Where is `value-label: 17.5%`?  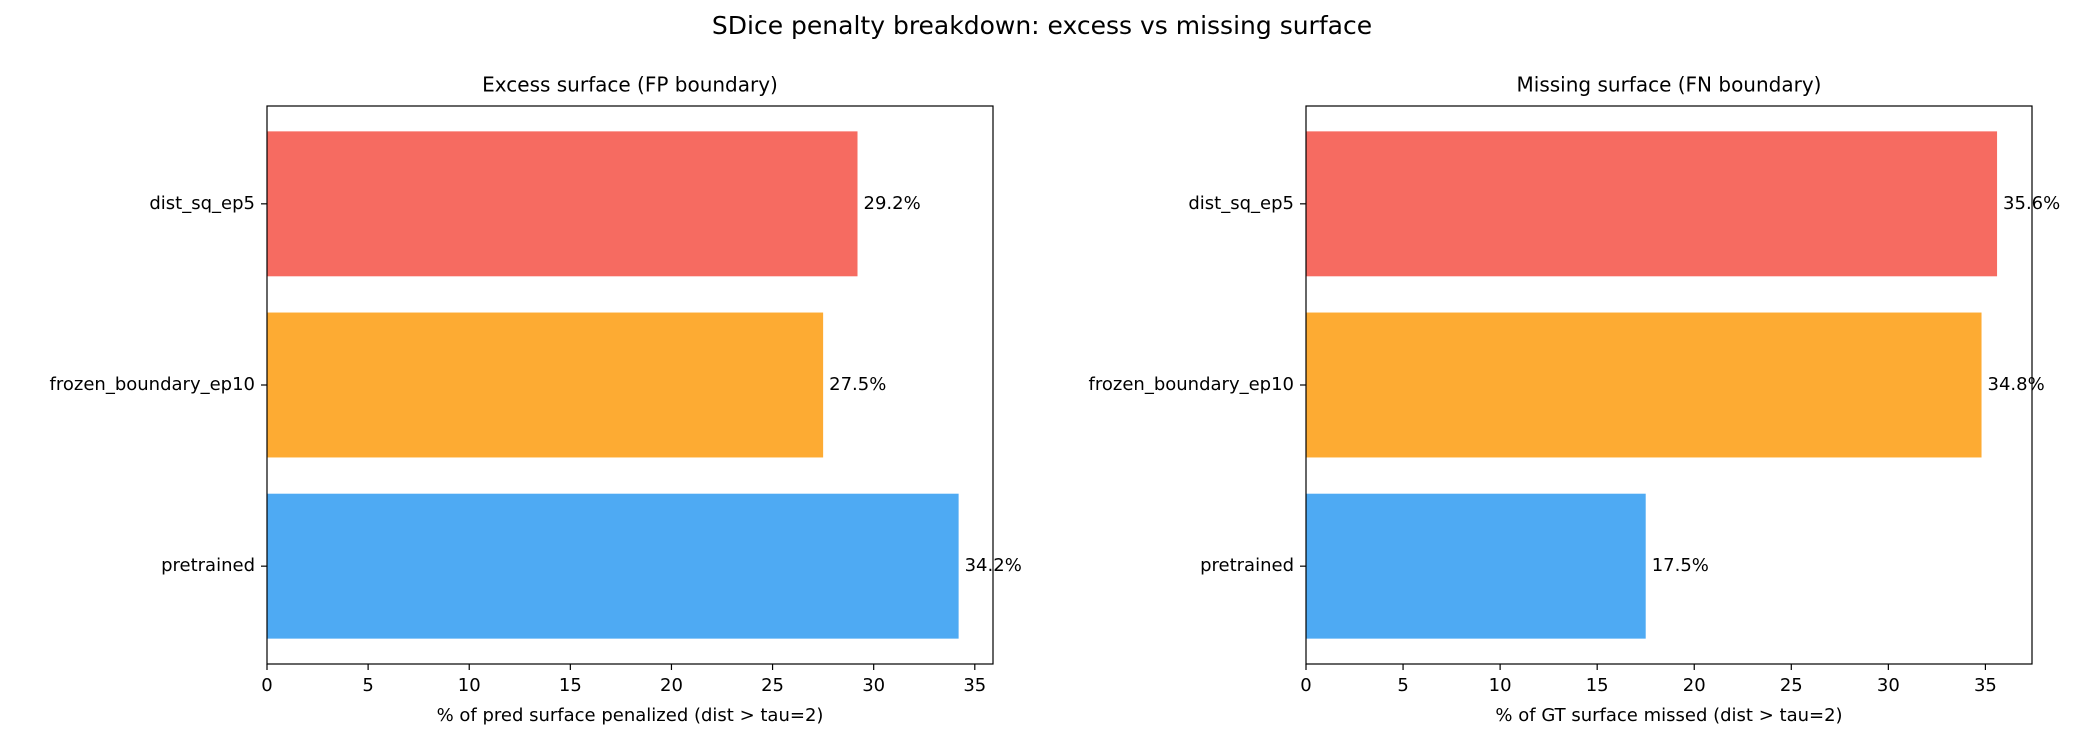
value-label: 17.5% is located at coordinates (1680, 565).